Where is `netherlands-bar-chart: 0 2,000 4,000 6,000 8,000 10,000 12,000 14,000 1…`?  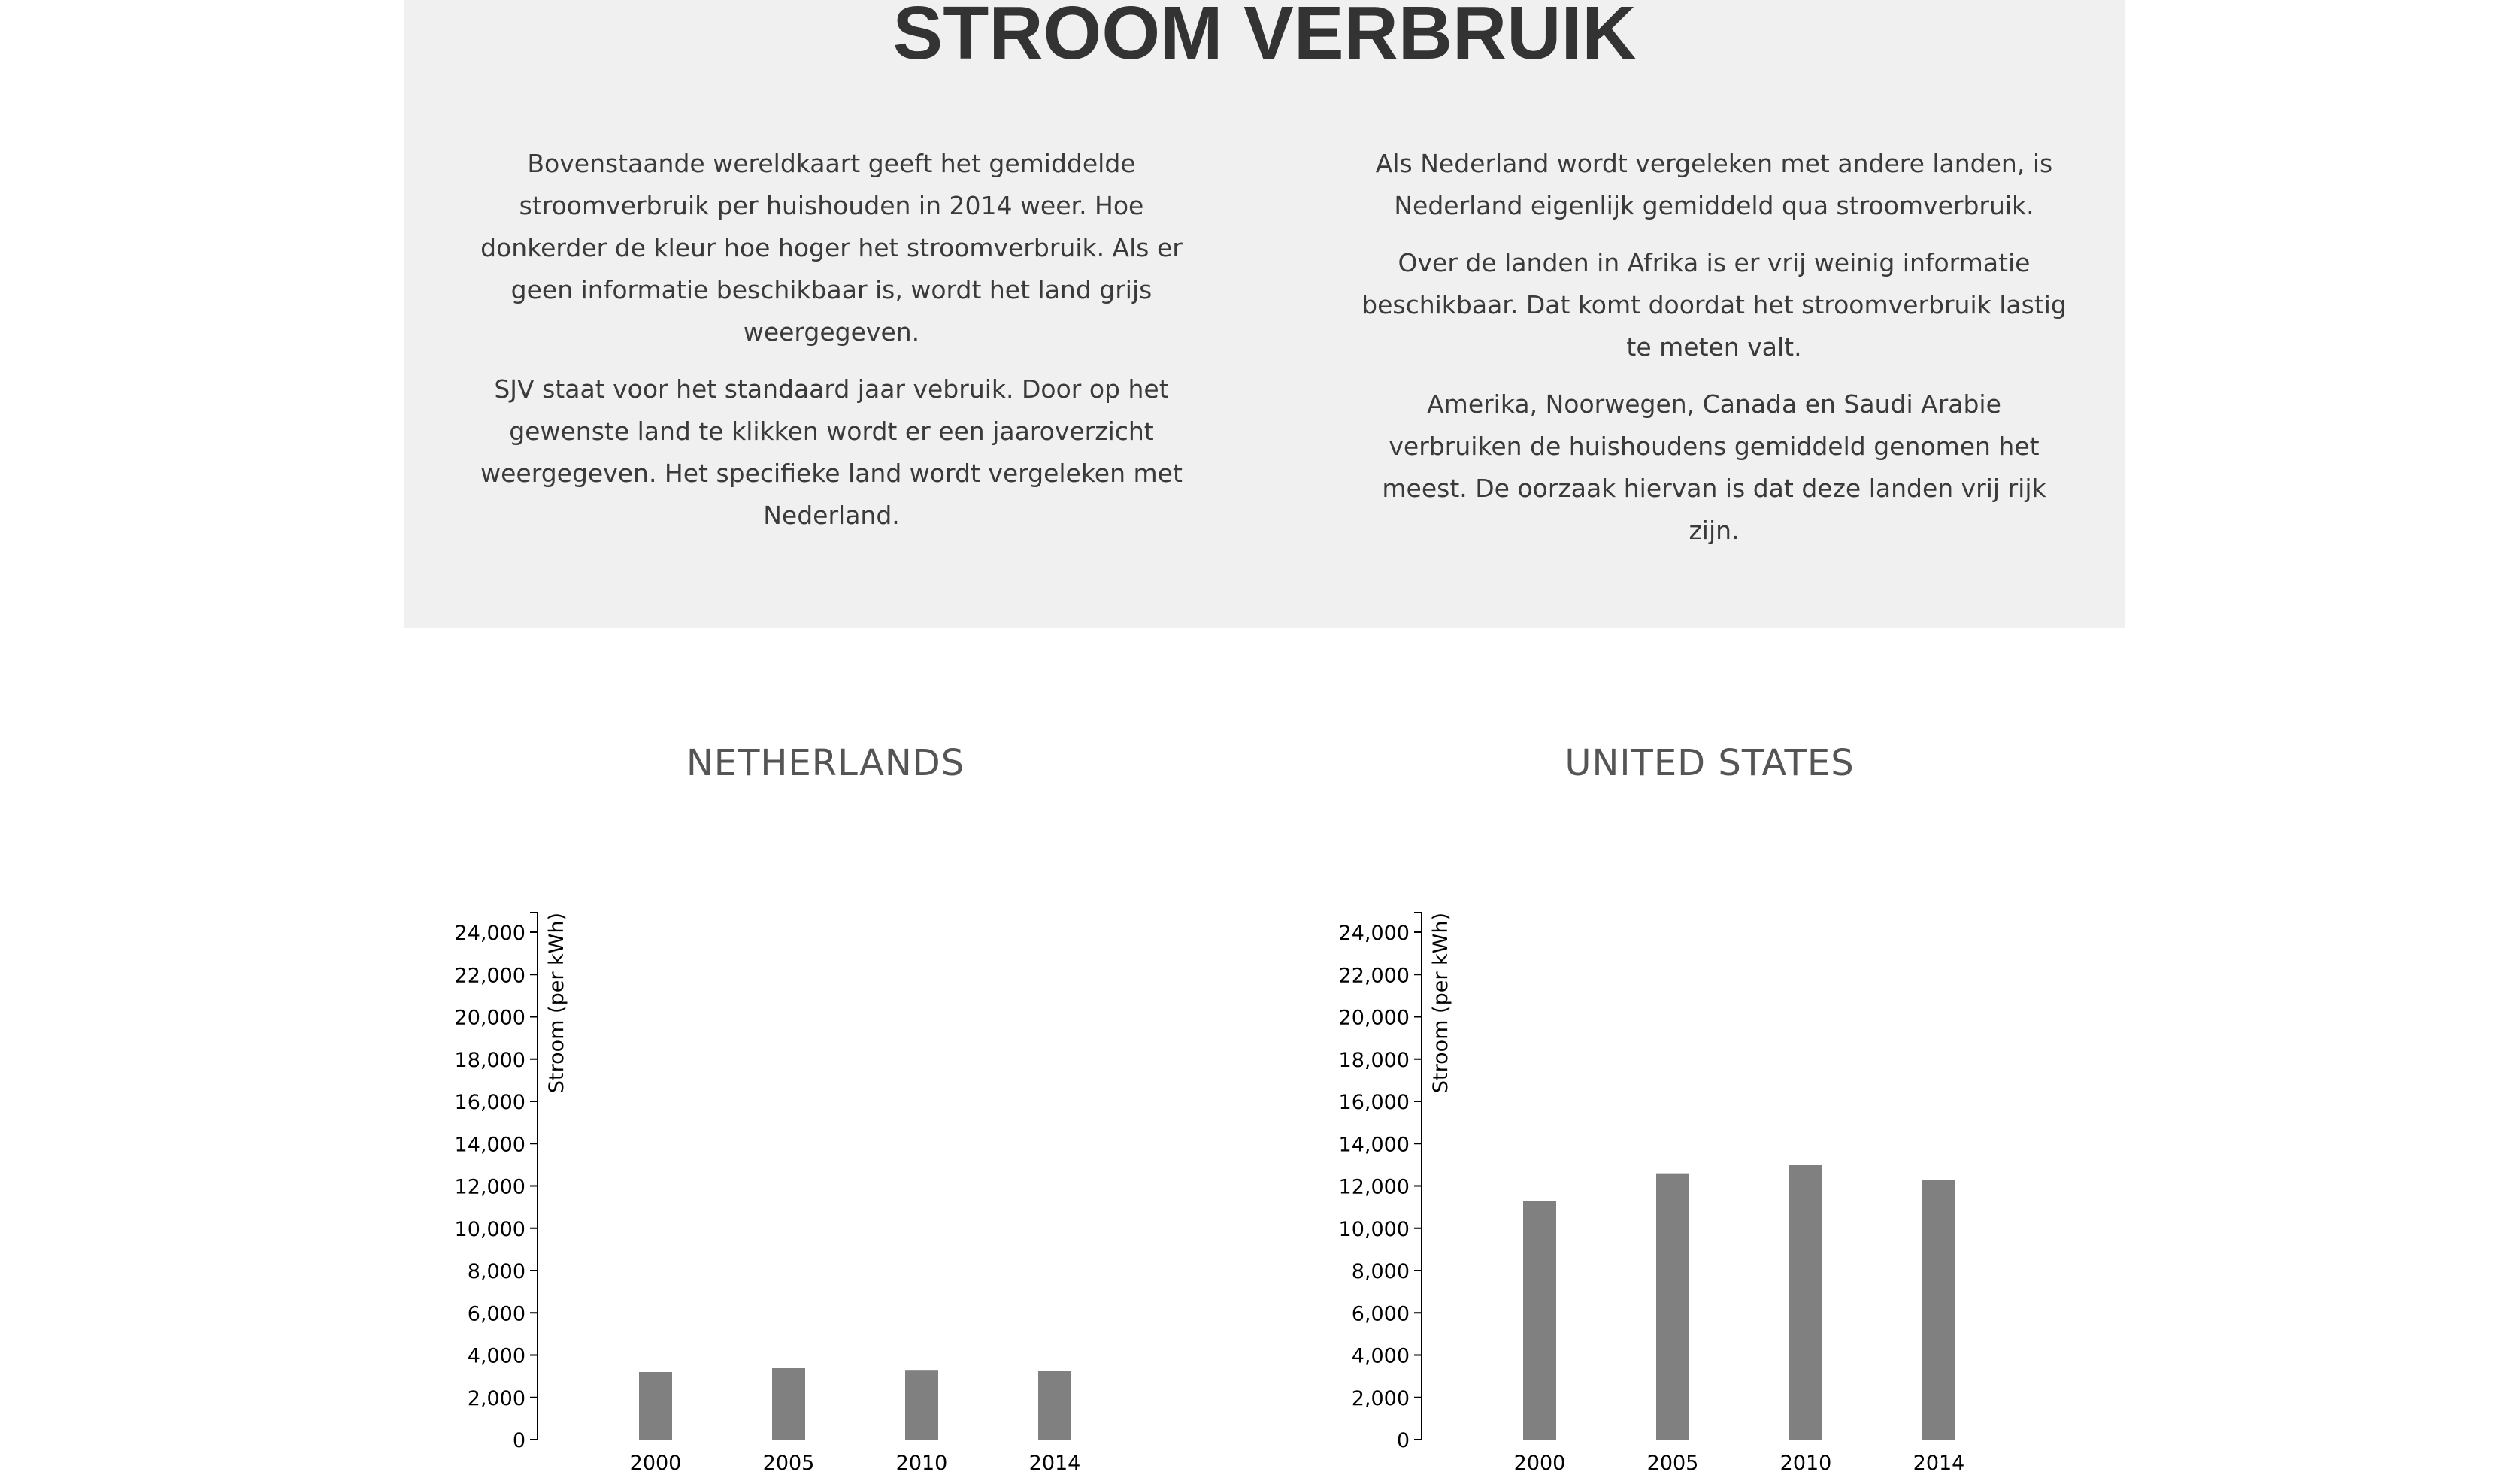
netherlands-bar-chart: 0 2,000 4,000 6,000 8,000 10,000 12,000 14,000 1… is located at coordinates (768, 1192).